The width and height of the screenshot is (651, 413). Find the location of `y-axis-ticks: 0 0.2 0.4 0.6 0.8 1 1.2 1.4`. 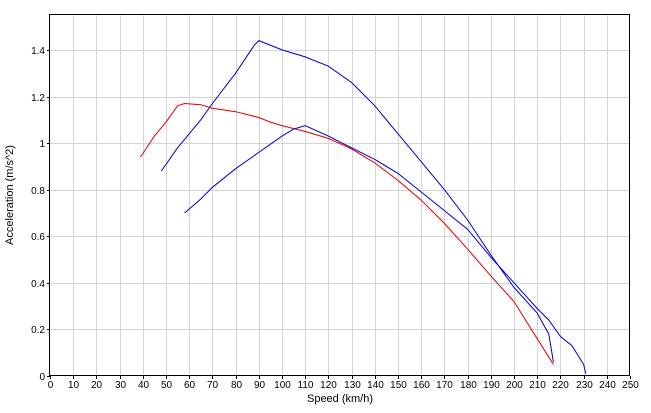

y-axis-ticks: 0 0.2 0.4 0.6 0.8 1 1.2 1.4 is located at coordinates (40, 214).